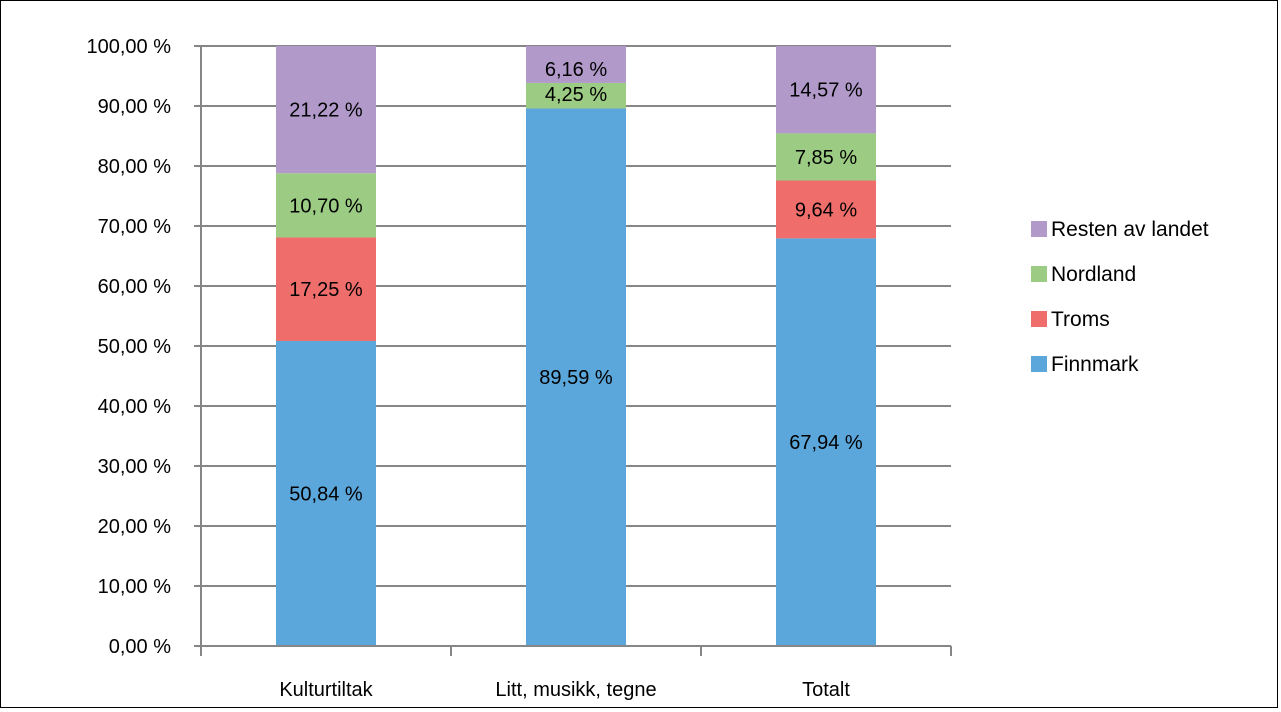 This screenshot has height=712, width=1281. I want to click on data-label: 89,59 %, so click(576, 378).